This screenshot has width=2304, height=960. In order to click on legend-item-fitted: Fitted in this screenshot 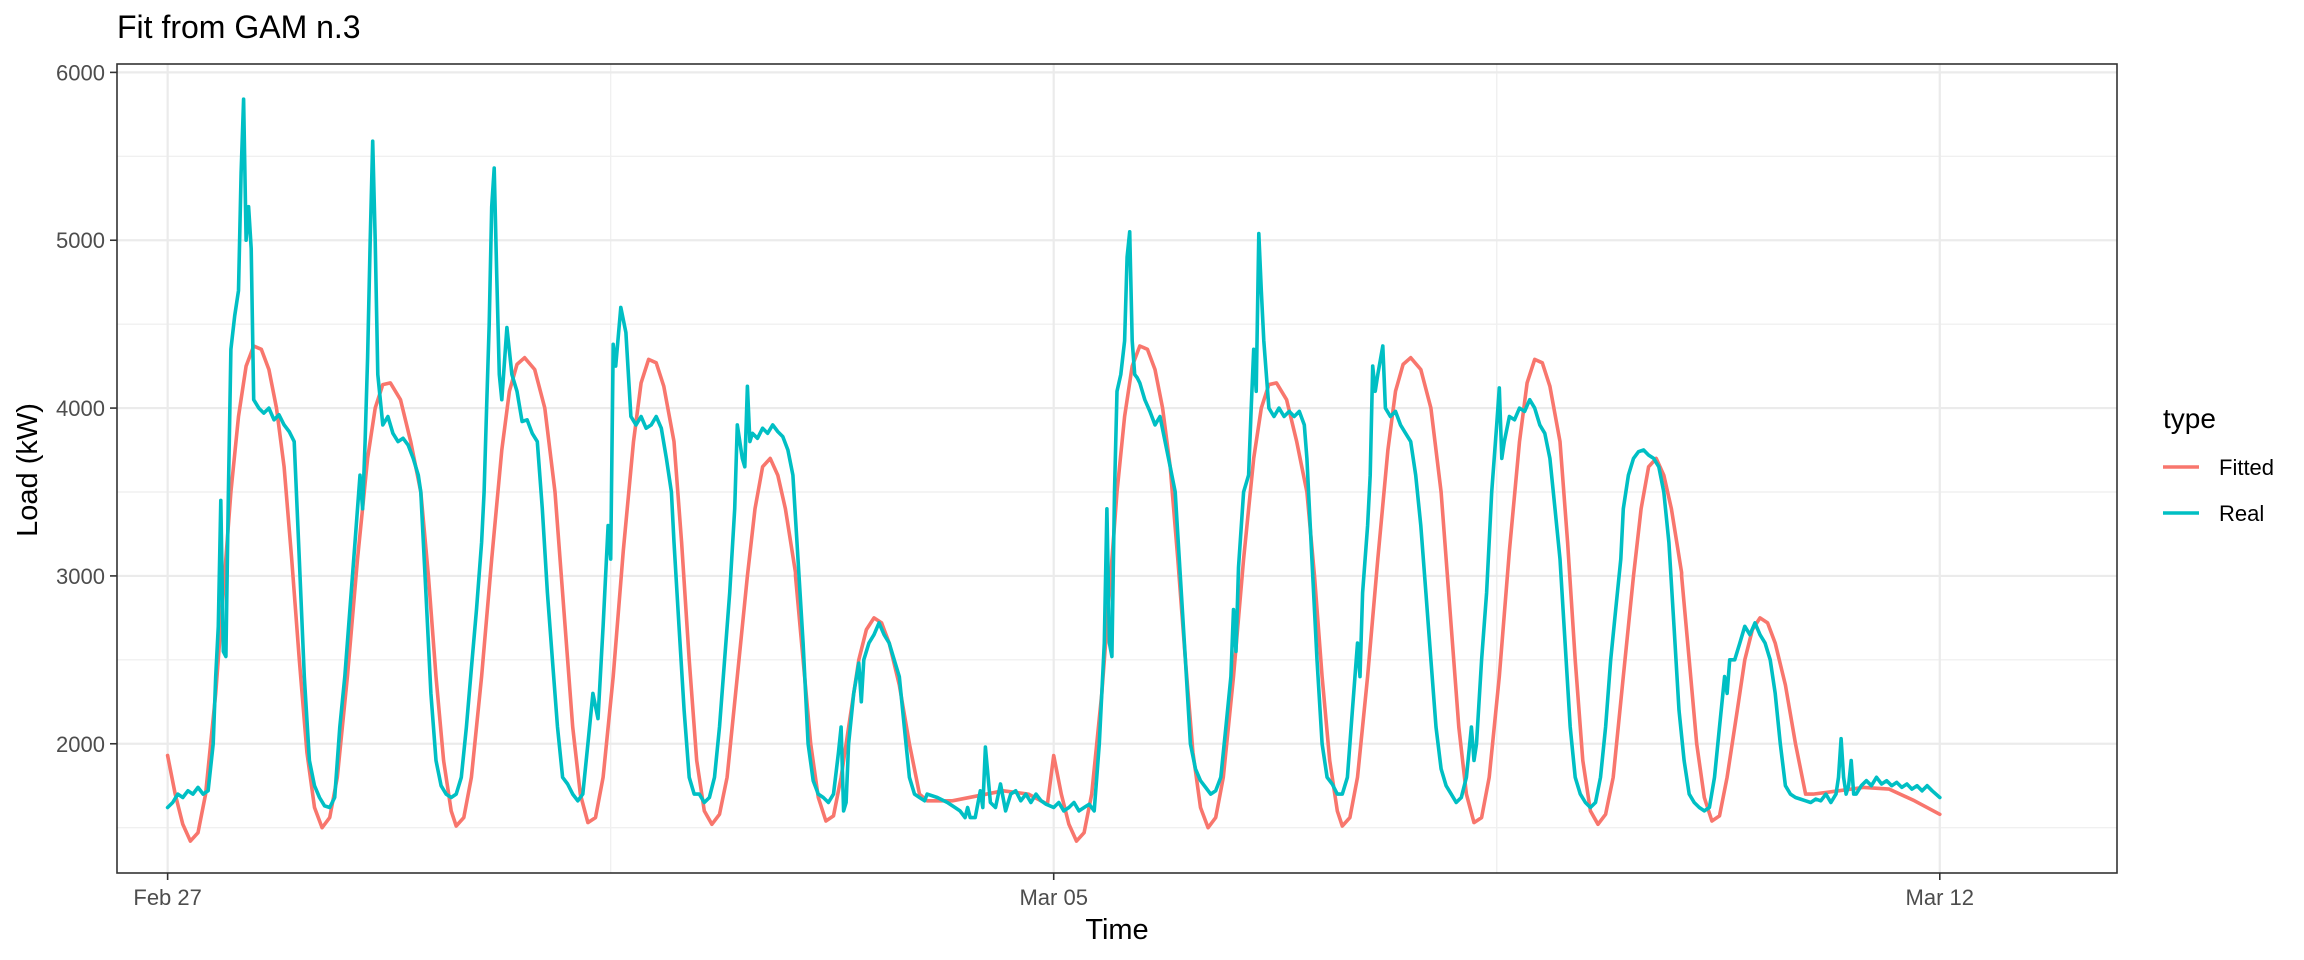, I will do `click(2218, 467)`.